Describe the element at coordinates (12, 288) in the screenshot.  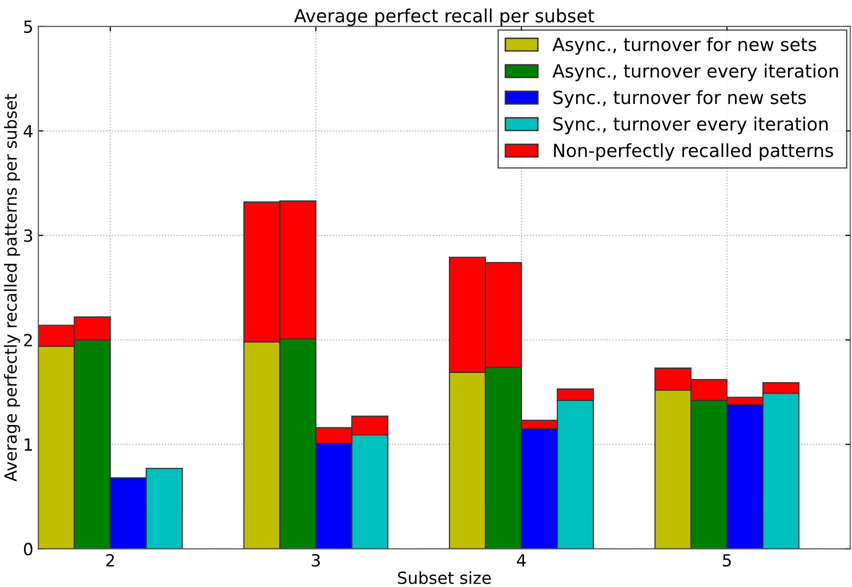
I see `y-axis-title: Average perfectly recalled patterns per subset` at that location.